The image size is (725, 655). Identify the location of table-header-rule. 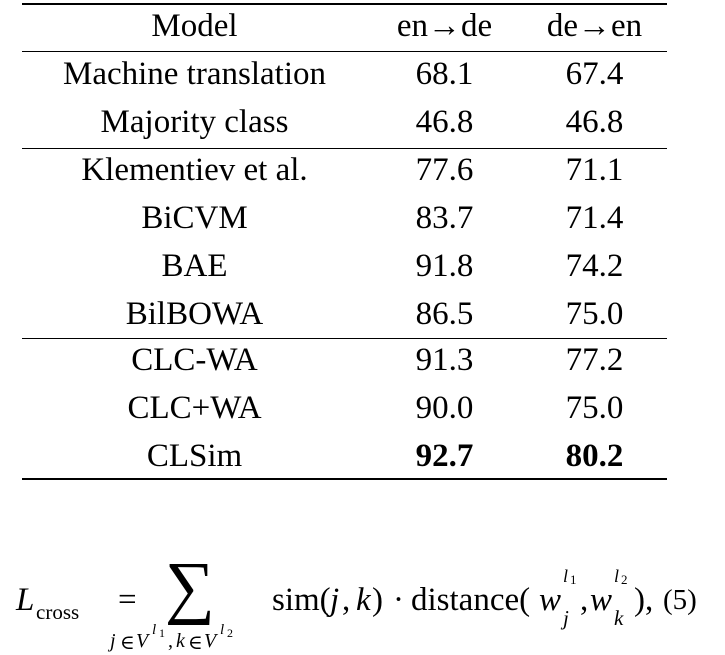
(344, 52).